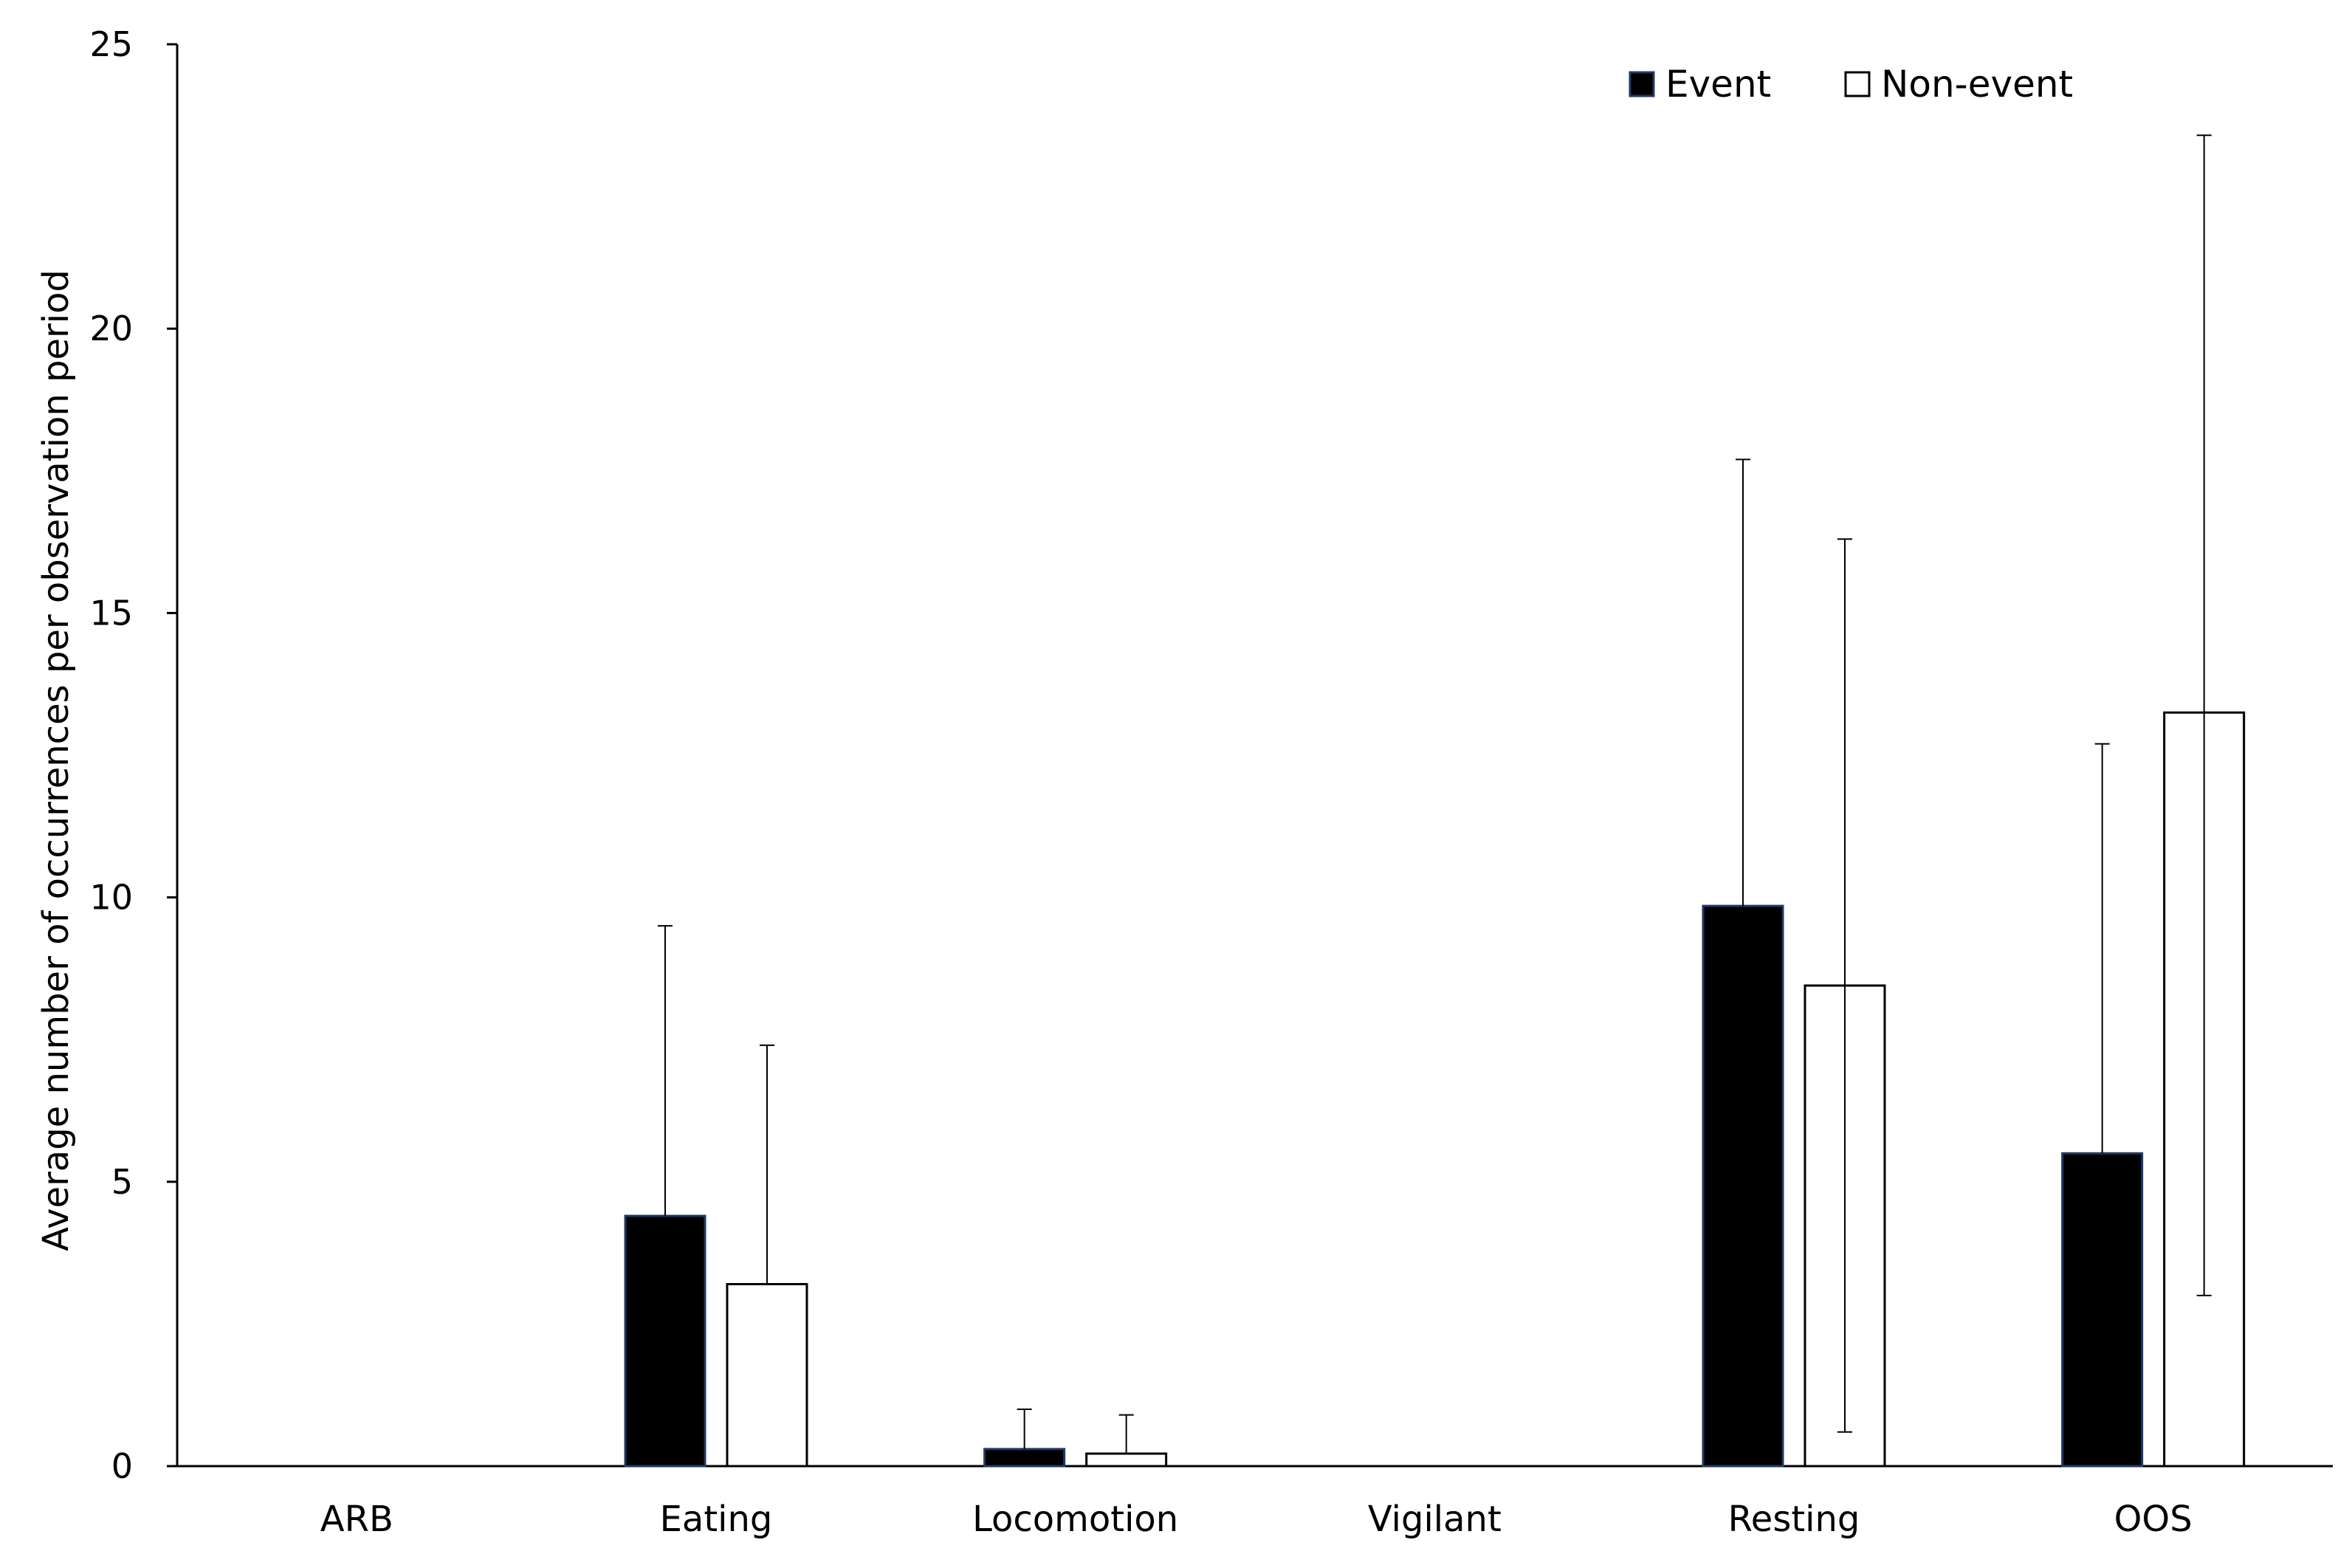  Describe the element at coordinates (133, 755) in the screenshot. I see `y-axis-ticks: 0 5 10 15 20 25` at that location.